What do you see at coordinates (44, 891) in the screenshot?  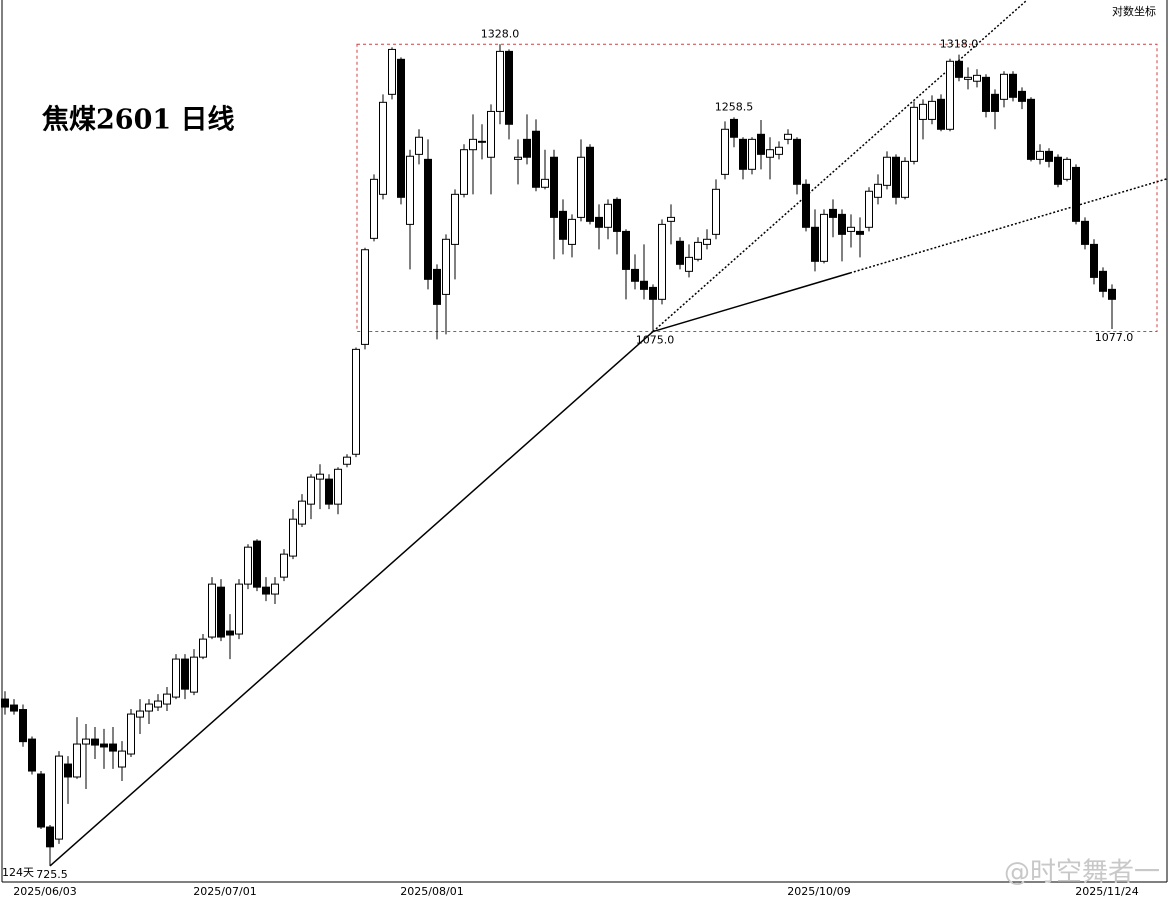 I see `x-tick-label: 2025/06/03` at bounding box center [44, 891].